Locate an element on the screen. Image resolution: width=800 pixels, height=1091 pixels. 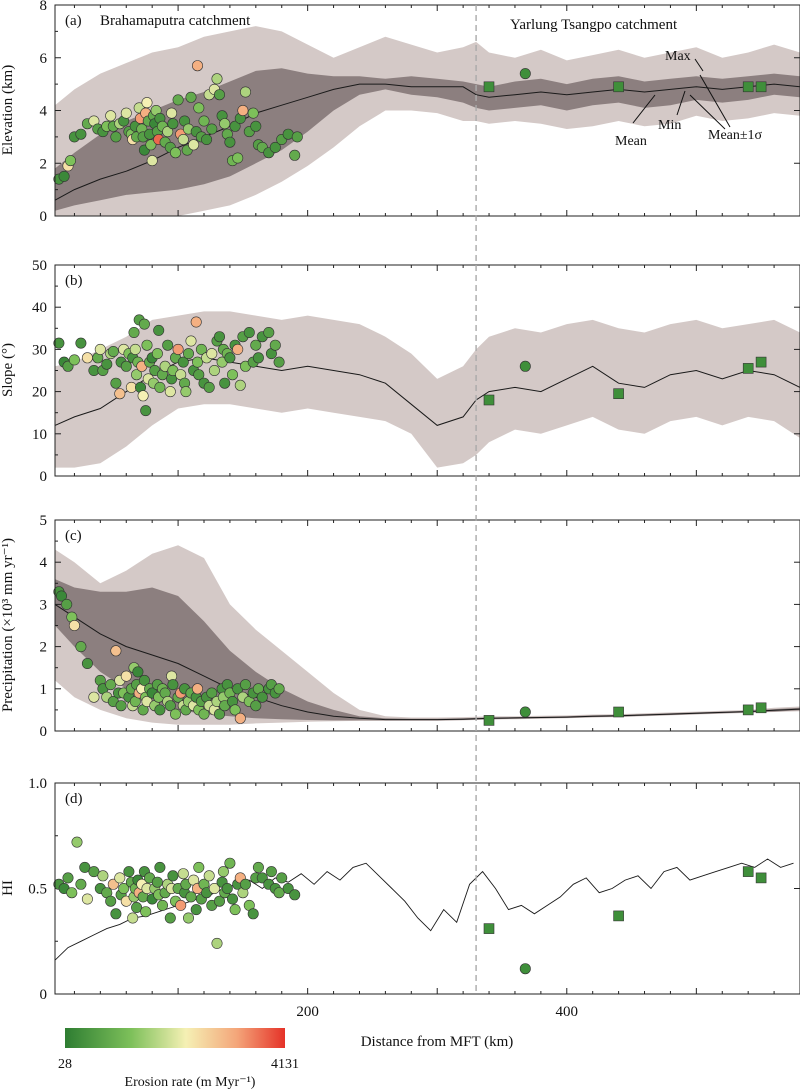
region-label-brahmaputra: Brahamaputra catchment is located at coordinates (175, 21).